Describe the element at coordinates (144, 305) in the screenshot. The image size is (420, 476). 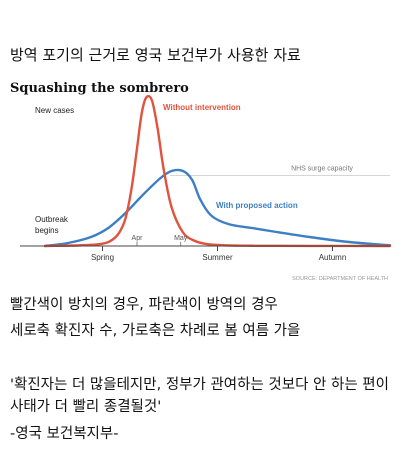
I see `caption-line-1: 빨간색이 방치의 경우, 파란색이 방역의 경우` at that location.